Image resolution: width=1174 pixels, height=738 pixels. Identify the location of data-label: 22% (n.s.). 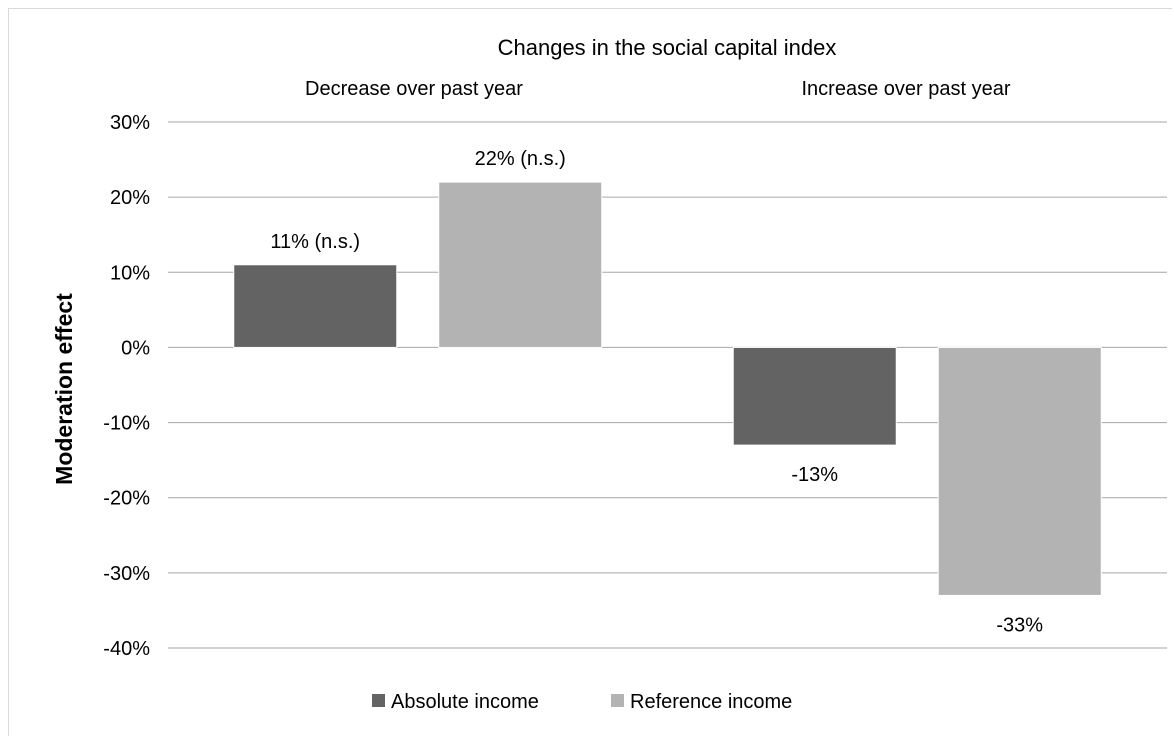
(520, 159).